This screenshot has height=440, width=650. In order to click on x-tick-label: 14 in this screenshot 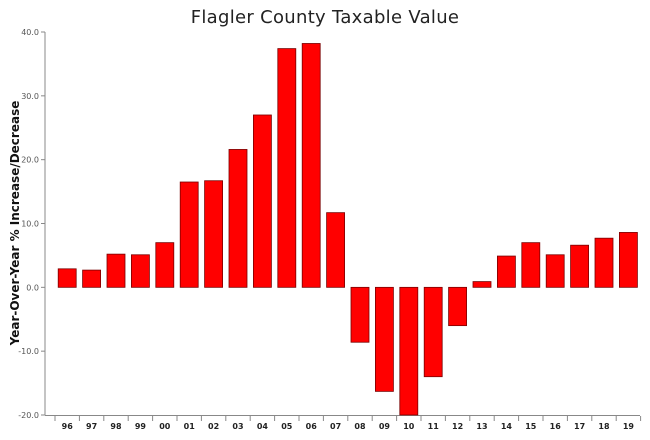, I will do `click(507, 426)`.